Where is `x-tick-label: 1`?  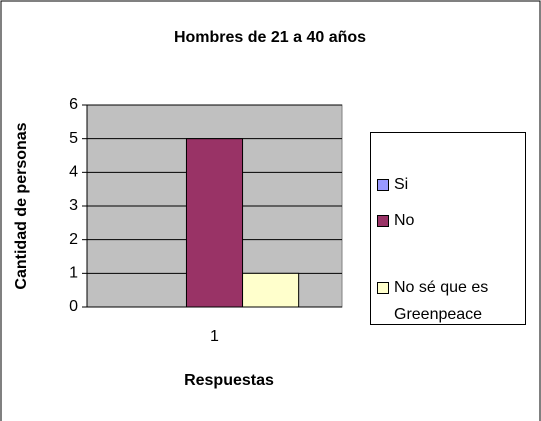
x-tick-label: 1 is located at coordinates (214, 336).